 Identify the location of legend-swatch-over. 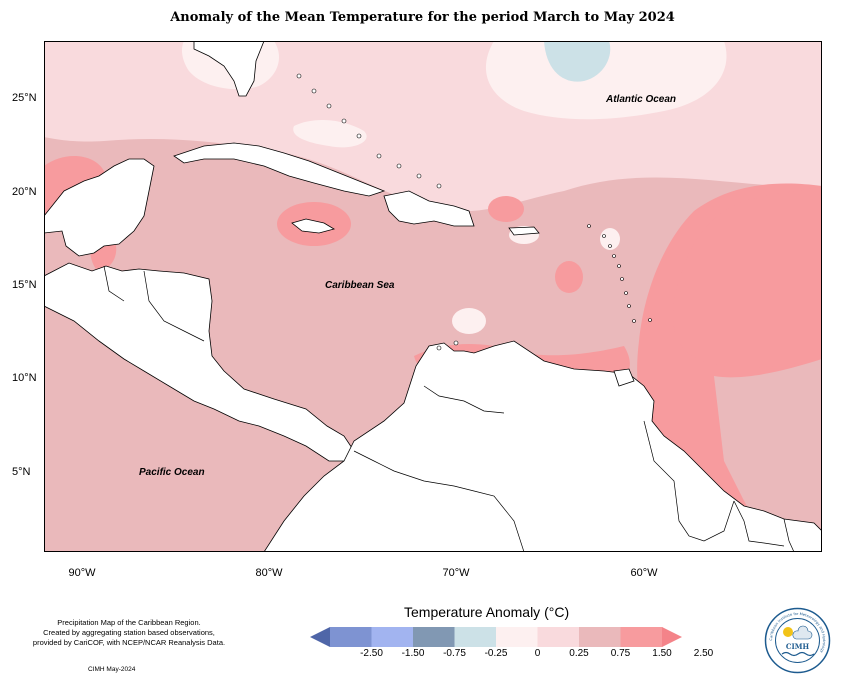
(672, 637).